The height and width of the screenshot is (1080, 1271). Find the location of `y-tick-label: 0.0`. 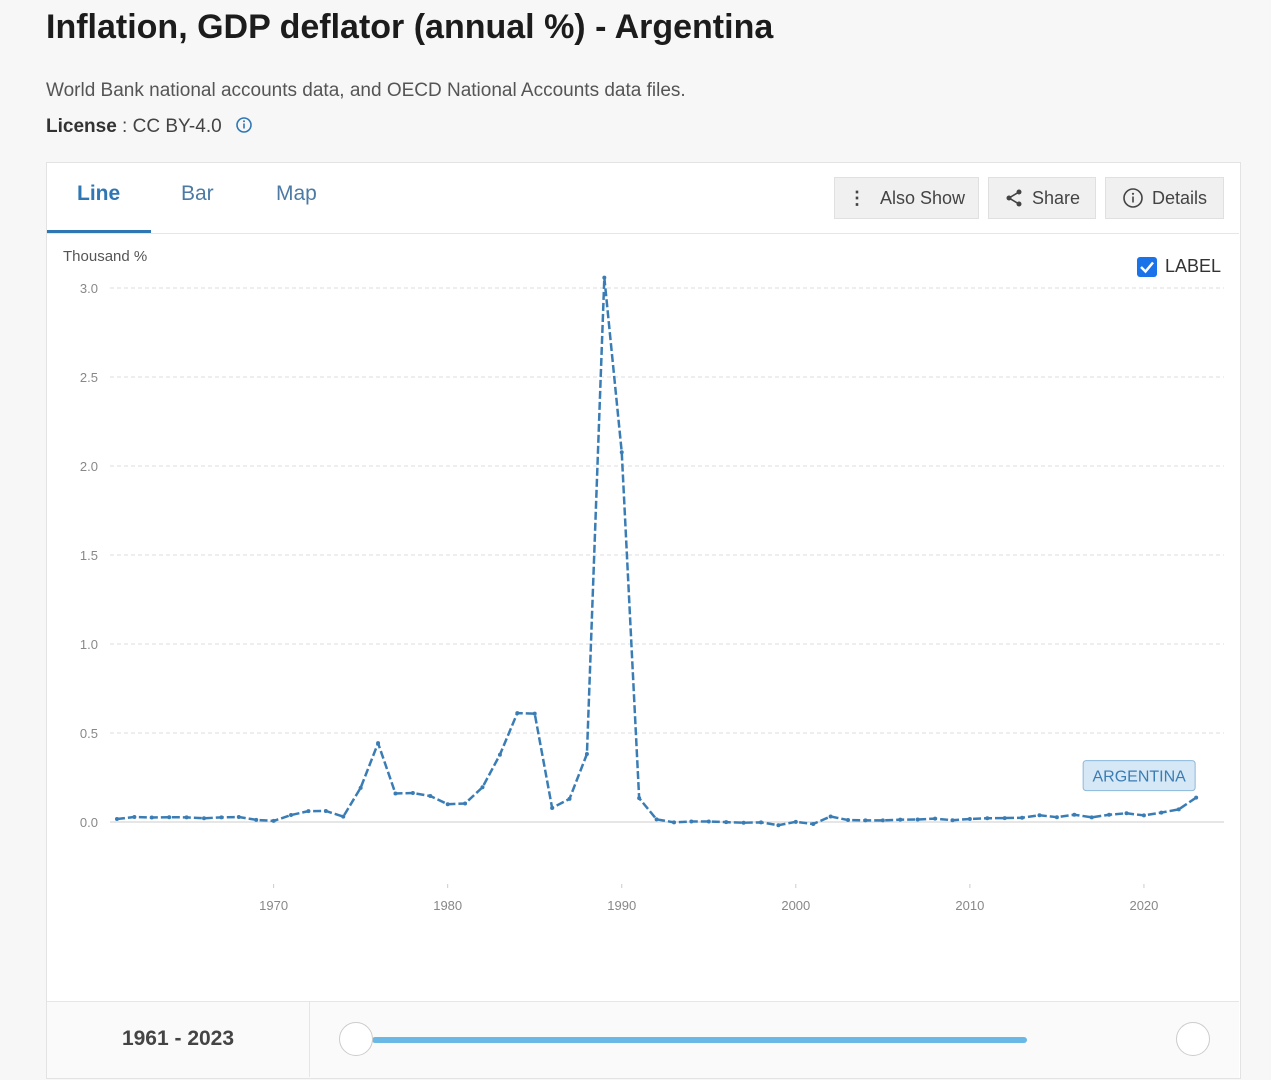

y-tick-label: 0.0 is located at coordinates (89, 822).